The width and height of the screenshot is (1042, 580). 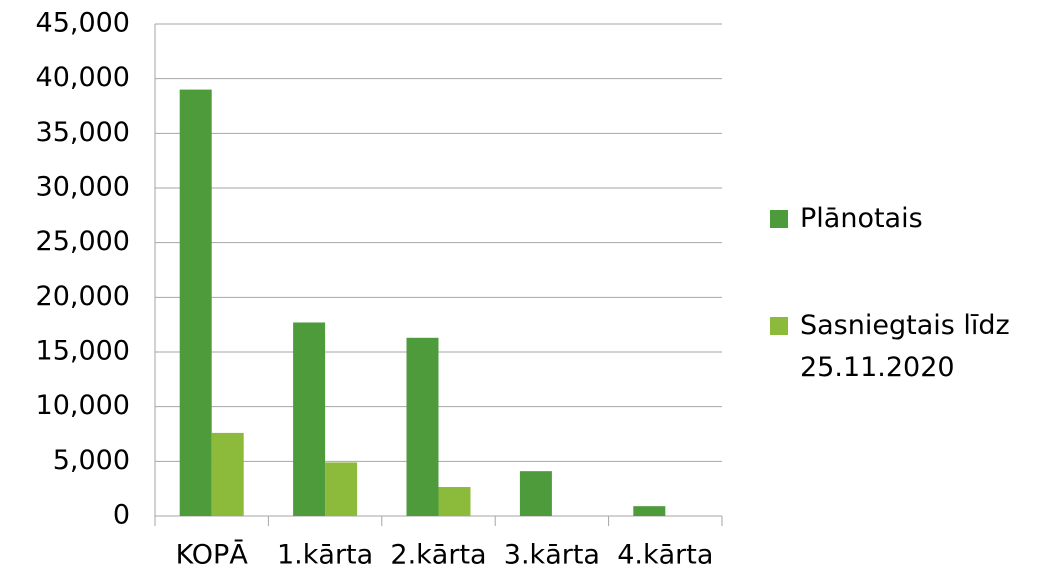 I want to click on x-tick-label: 2.kārta, so click(x=438, y=555).